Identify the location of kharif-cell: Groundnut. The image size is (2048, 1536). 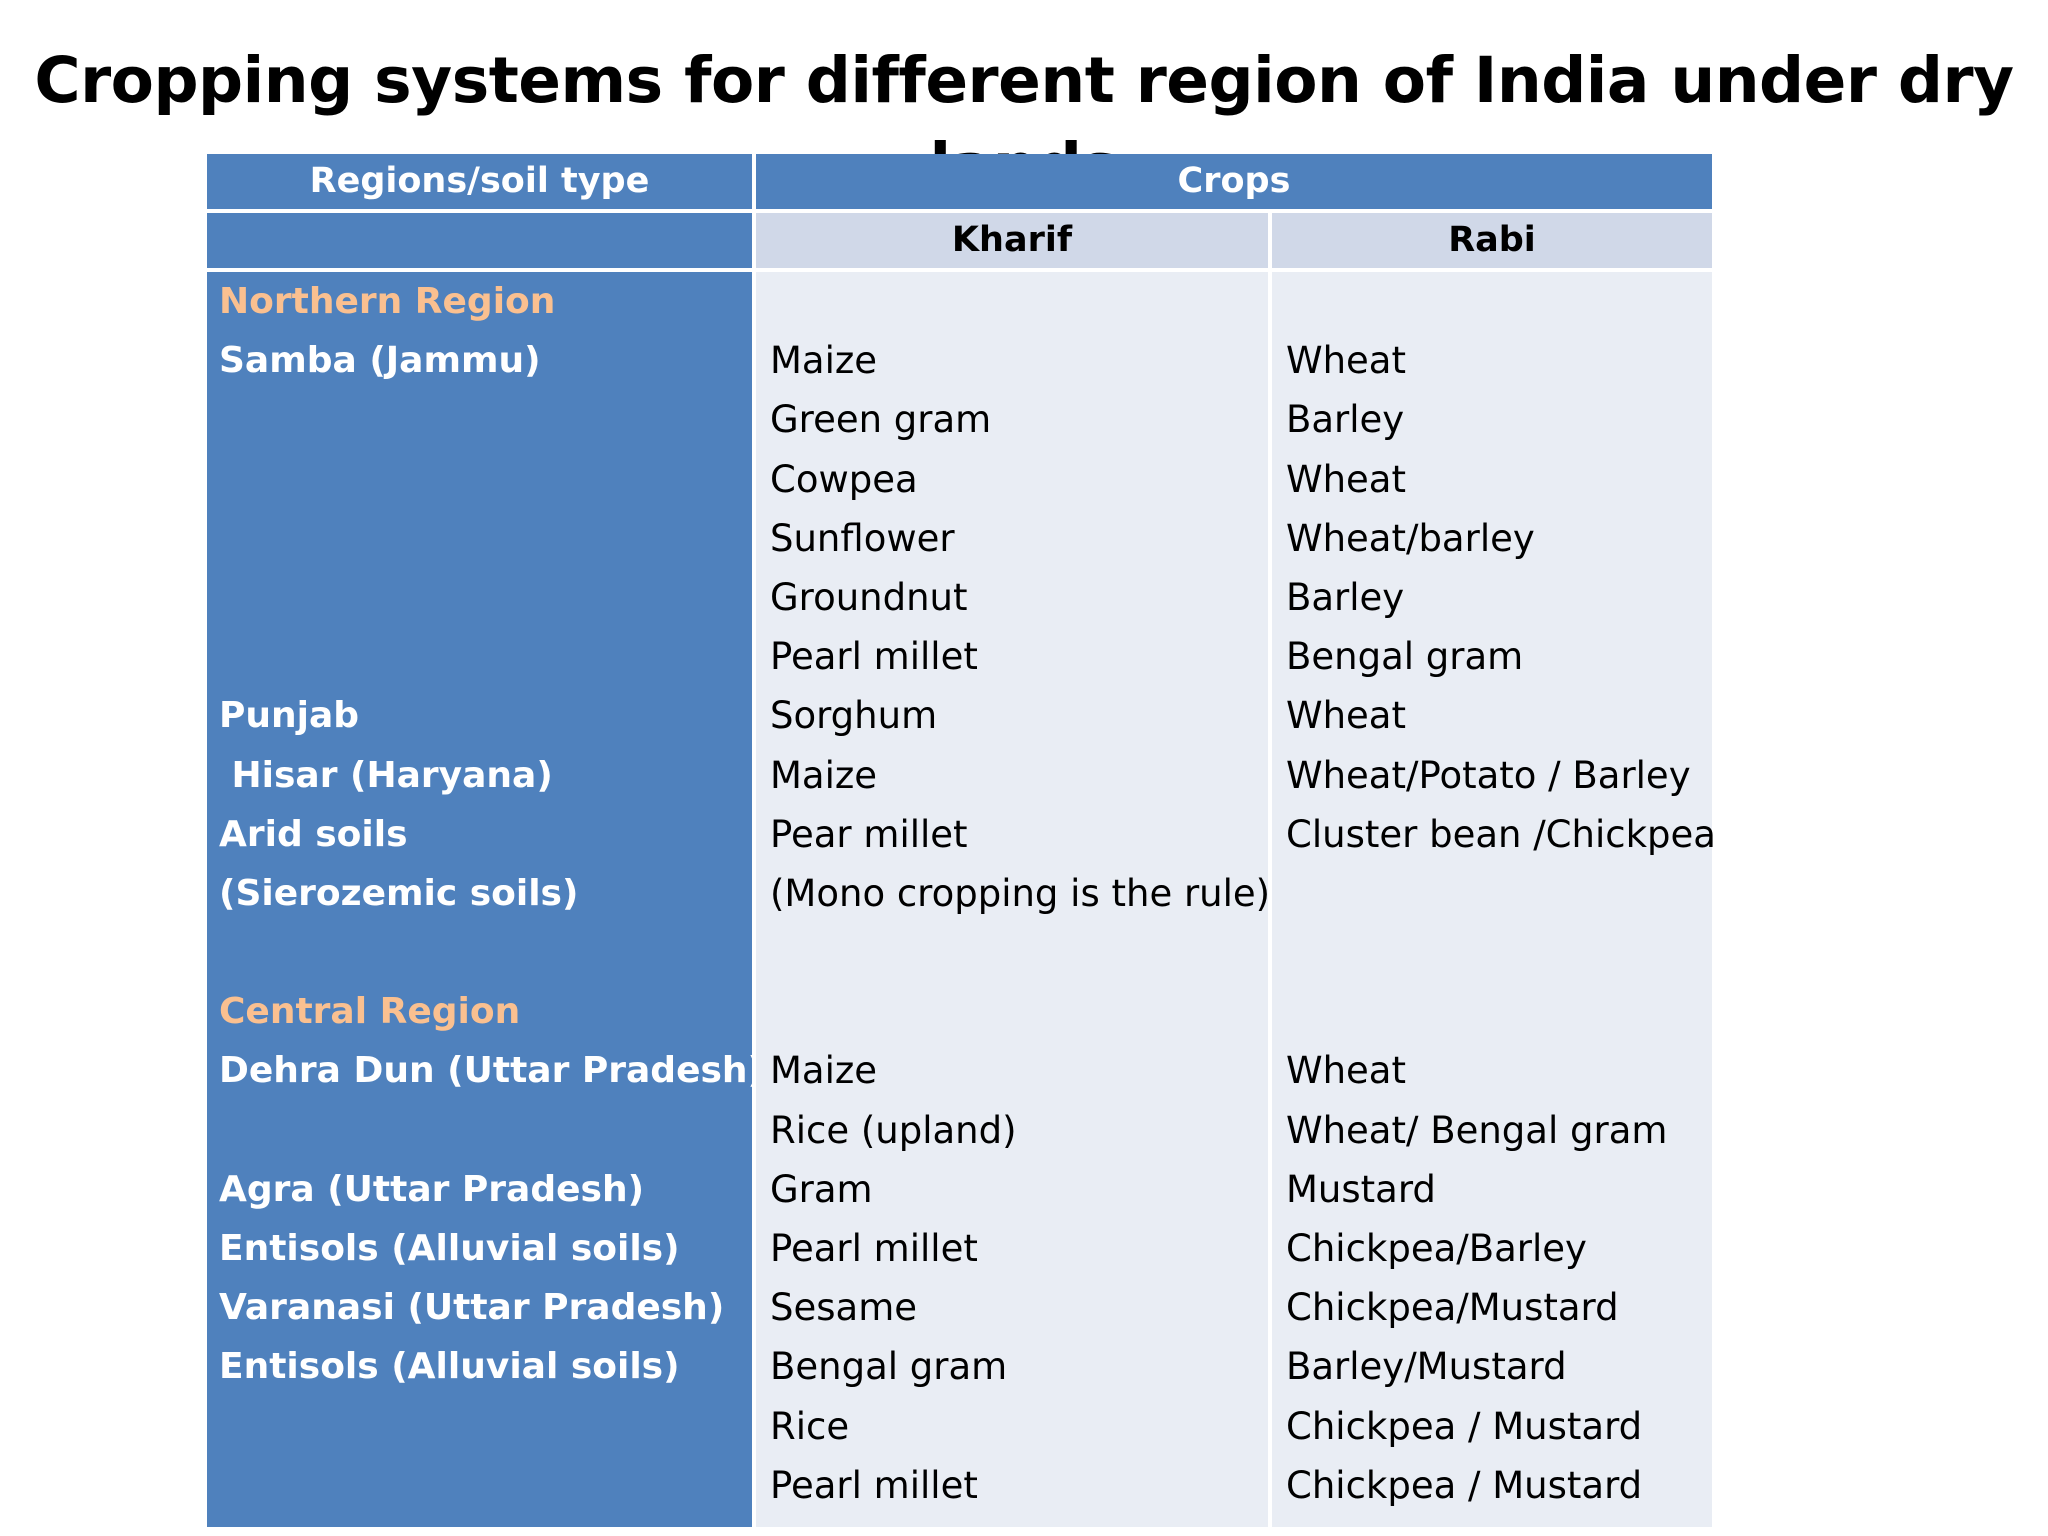
(869, 597).